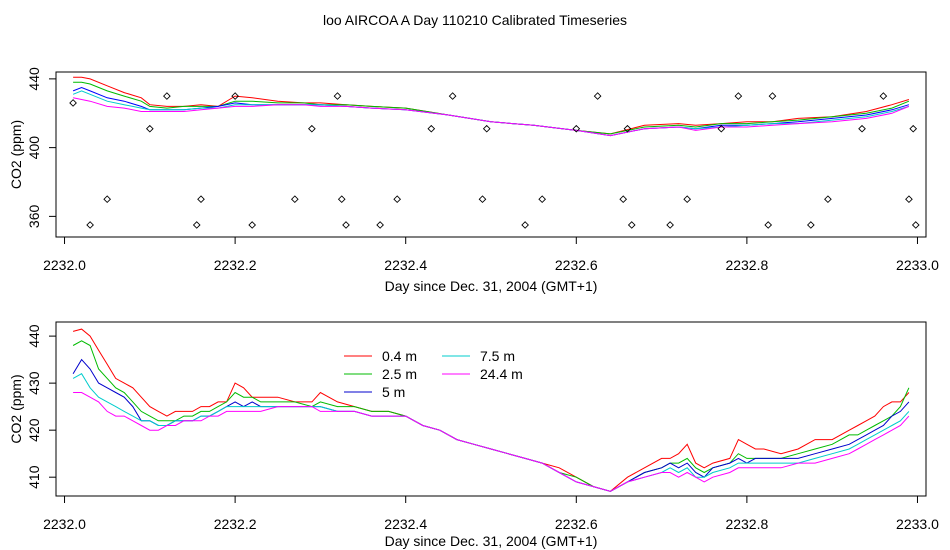 The width and height of the screenshot is (950, 550). I want to click on legend-label: 24.4 m, so click(501, 374).